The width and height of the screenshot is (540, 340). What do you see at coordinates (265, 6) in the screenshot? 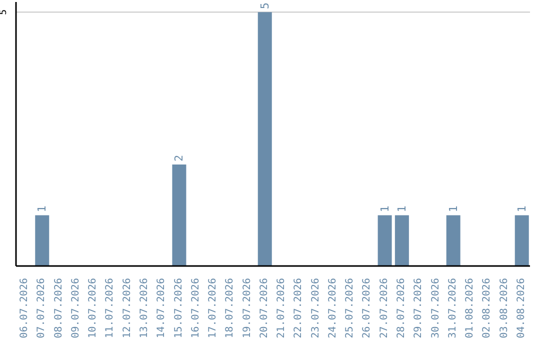
I see `data-label: 5` at bounding box center [265, 6].